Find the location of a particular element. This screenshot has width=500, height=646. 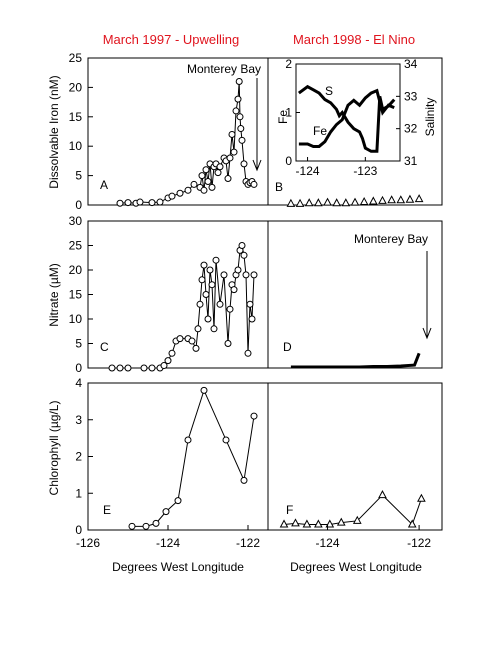

inset-fe-label: Fe is located at coordinates (320, 131).